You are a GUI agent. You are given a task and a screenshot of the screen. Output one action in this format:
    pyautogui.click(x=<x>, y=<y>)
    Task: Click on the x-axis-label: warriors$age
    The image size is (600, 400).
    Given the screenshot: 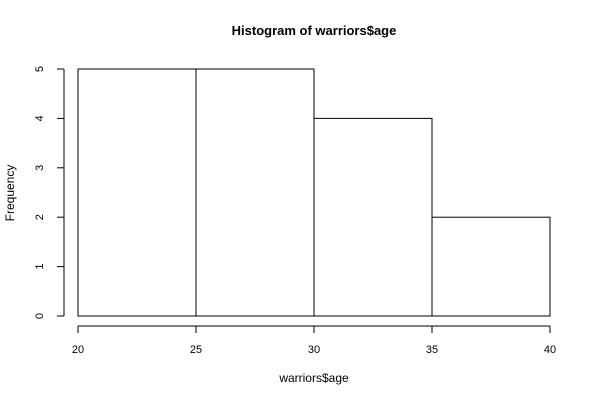 What is the action you would take?
    pyautogui.click(x=313, y=378)
    